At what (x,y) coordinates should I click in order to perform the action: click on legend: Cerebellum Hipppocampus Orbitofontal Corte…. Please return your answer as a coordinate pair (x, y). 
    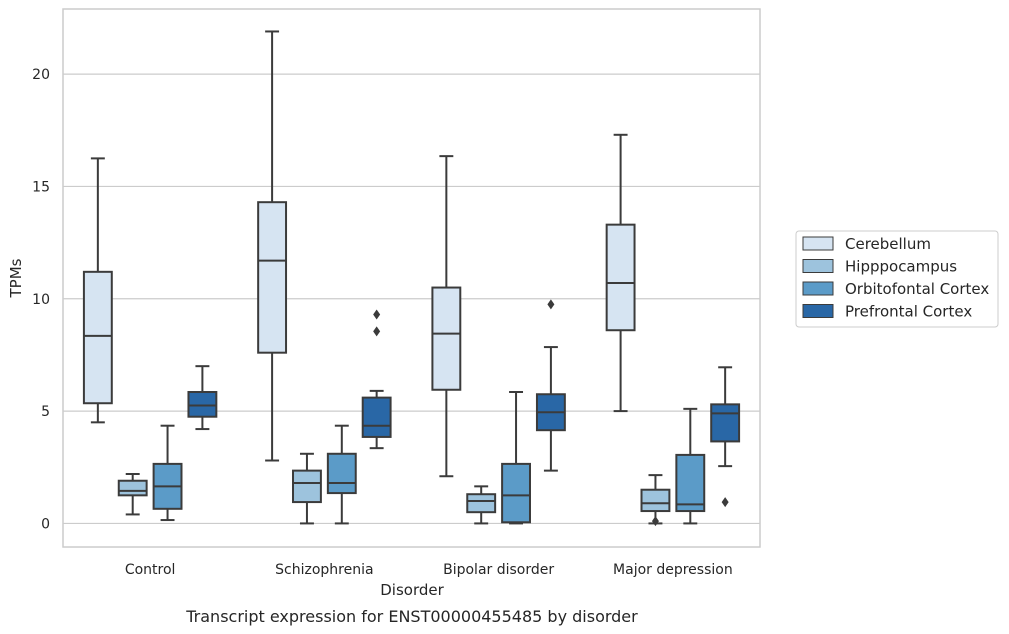
    Looking at the image, I should click on (897, 279).